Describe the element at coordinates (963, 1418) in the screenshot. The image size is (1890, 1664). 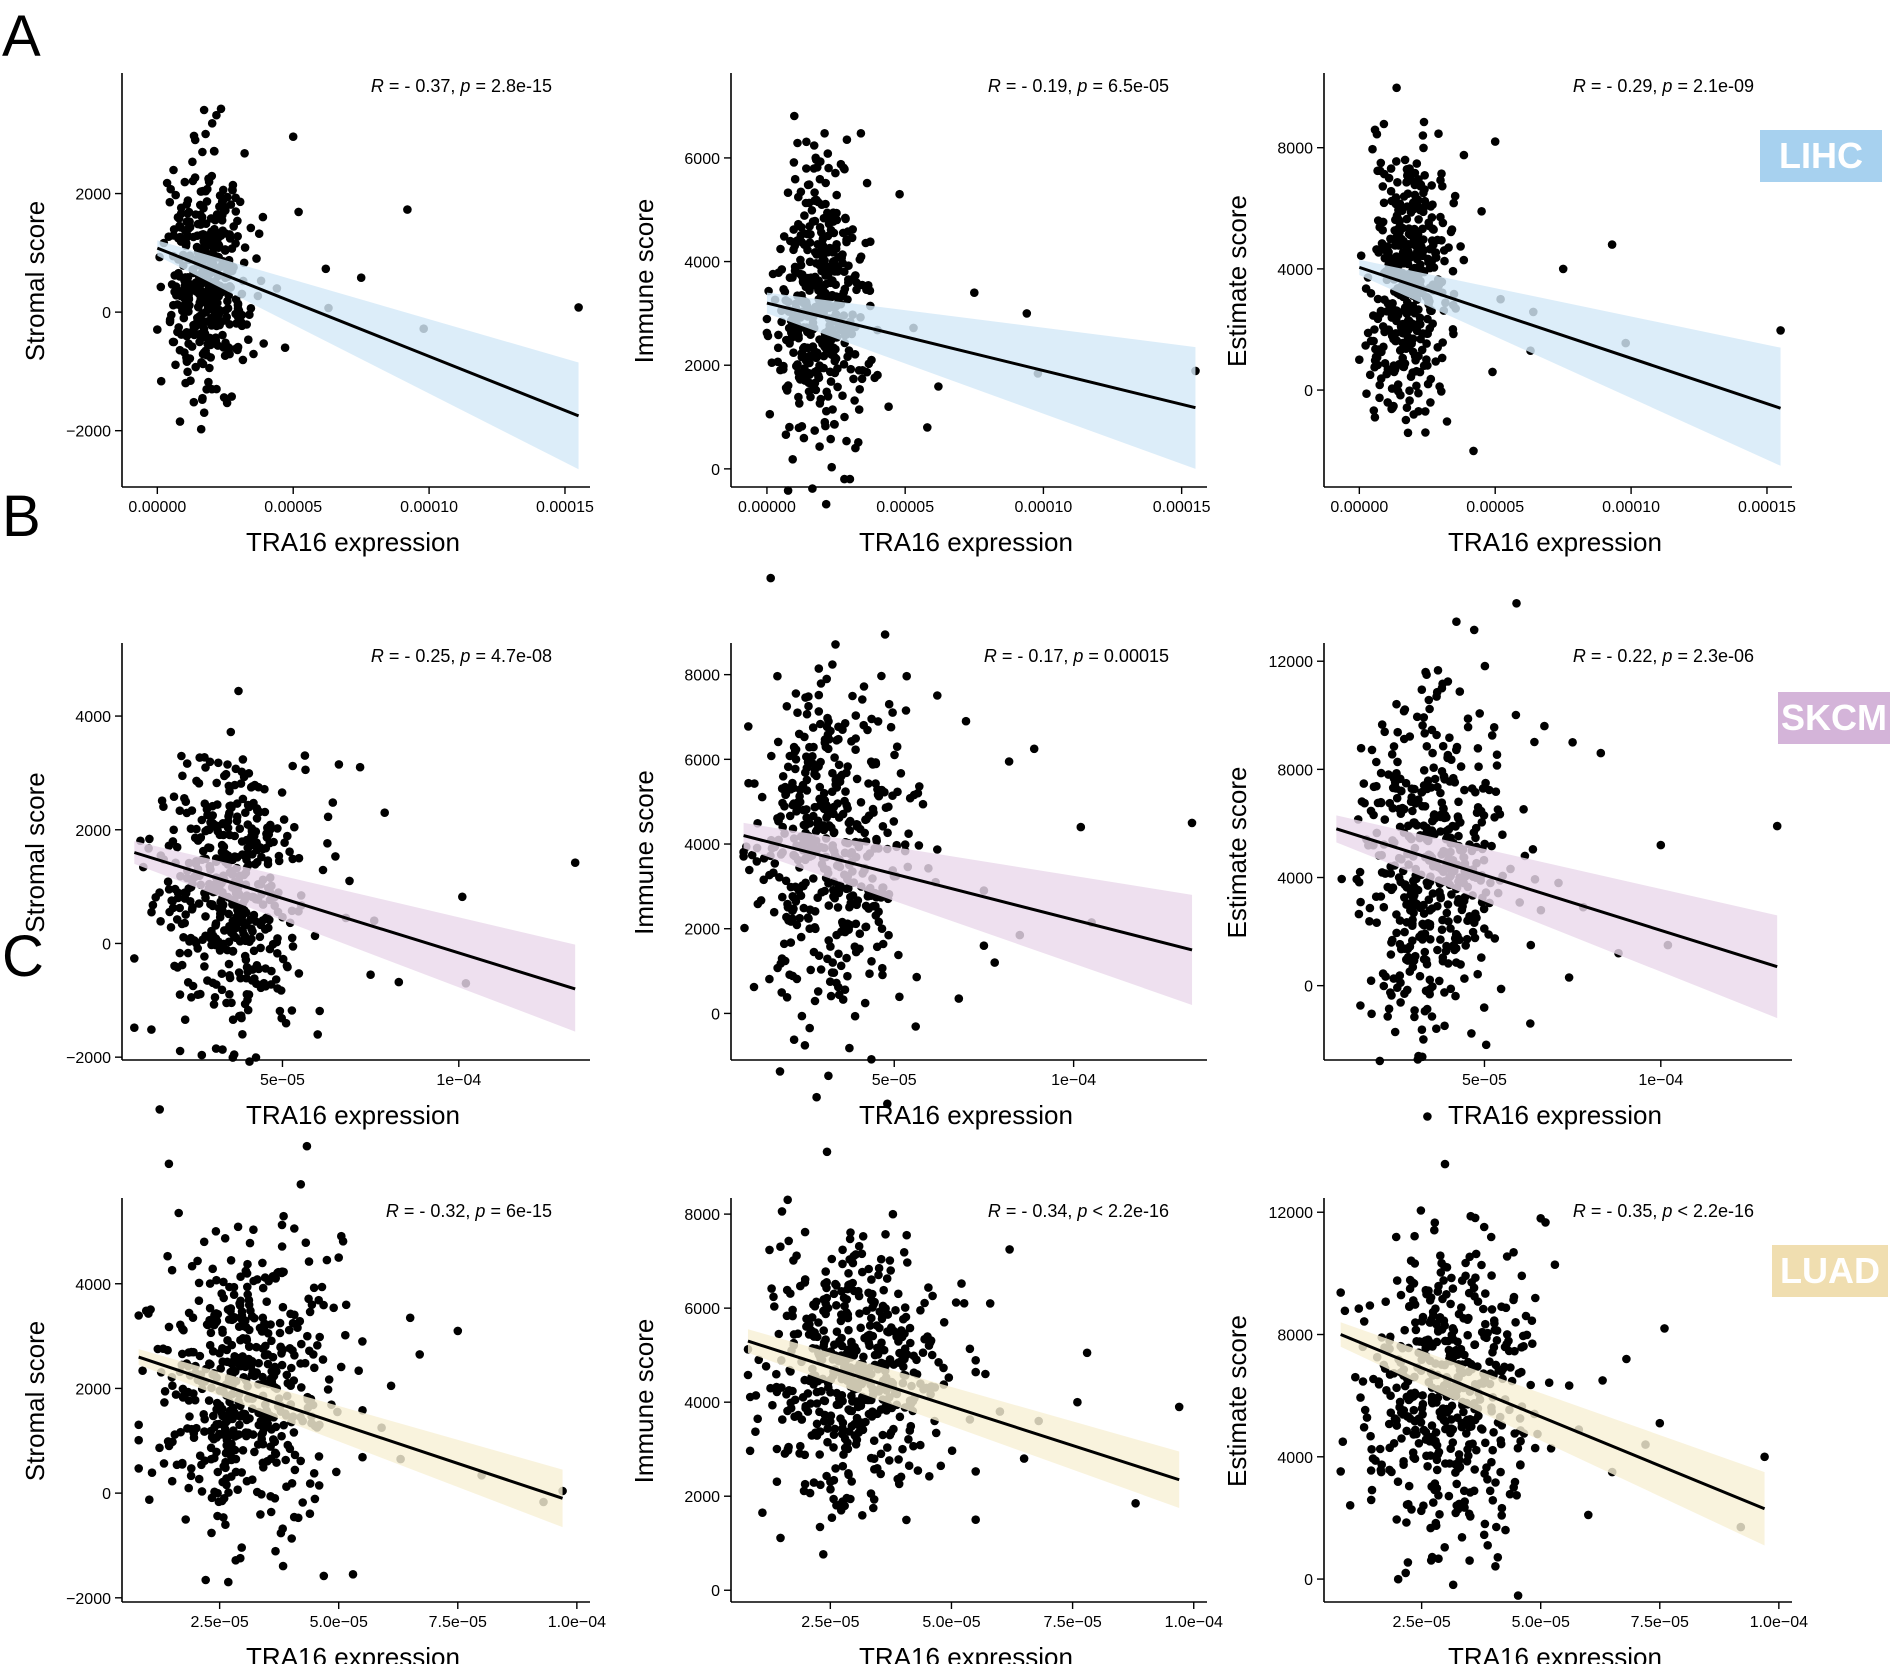
I see `confidence-band` at that location.